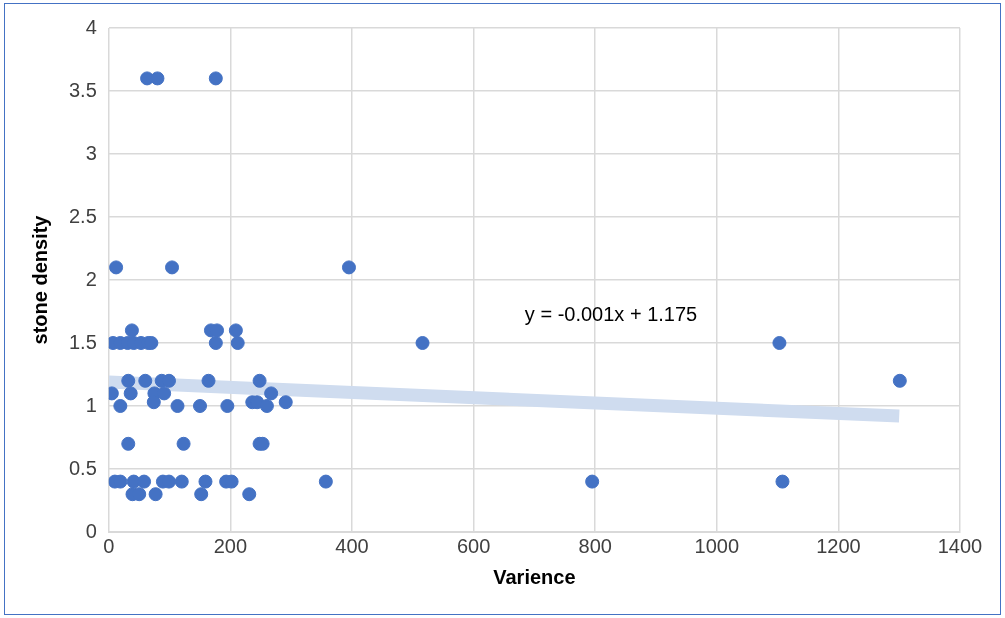  I want to click on y-tick-label: 0.5, so click(82, 467).